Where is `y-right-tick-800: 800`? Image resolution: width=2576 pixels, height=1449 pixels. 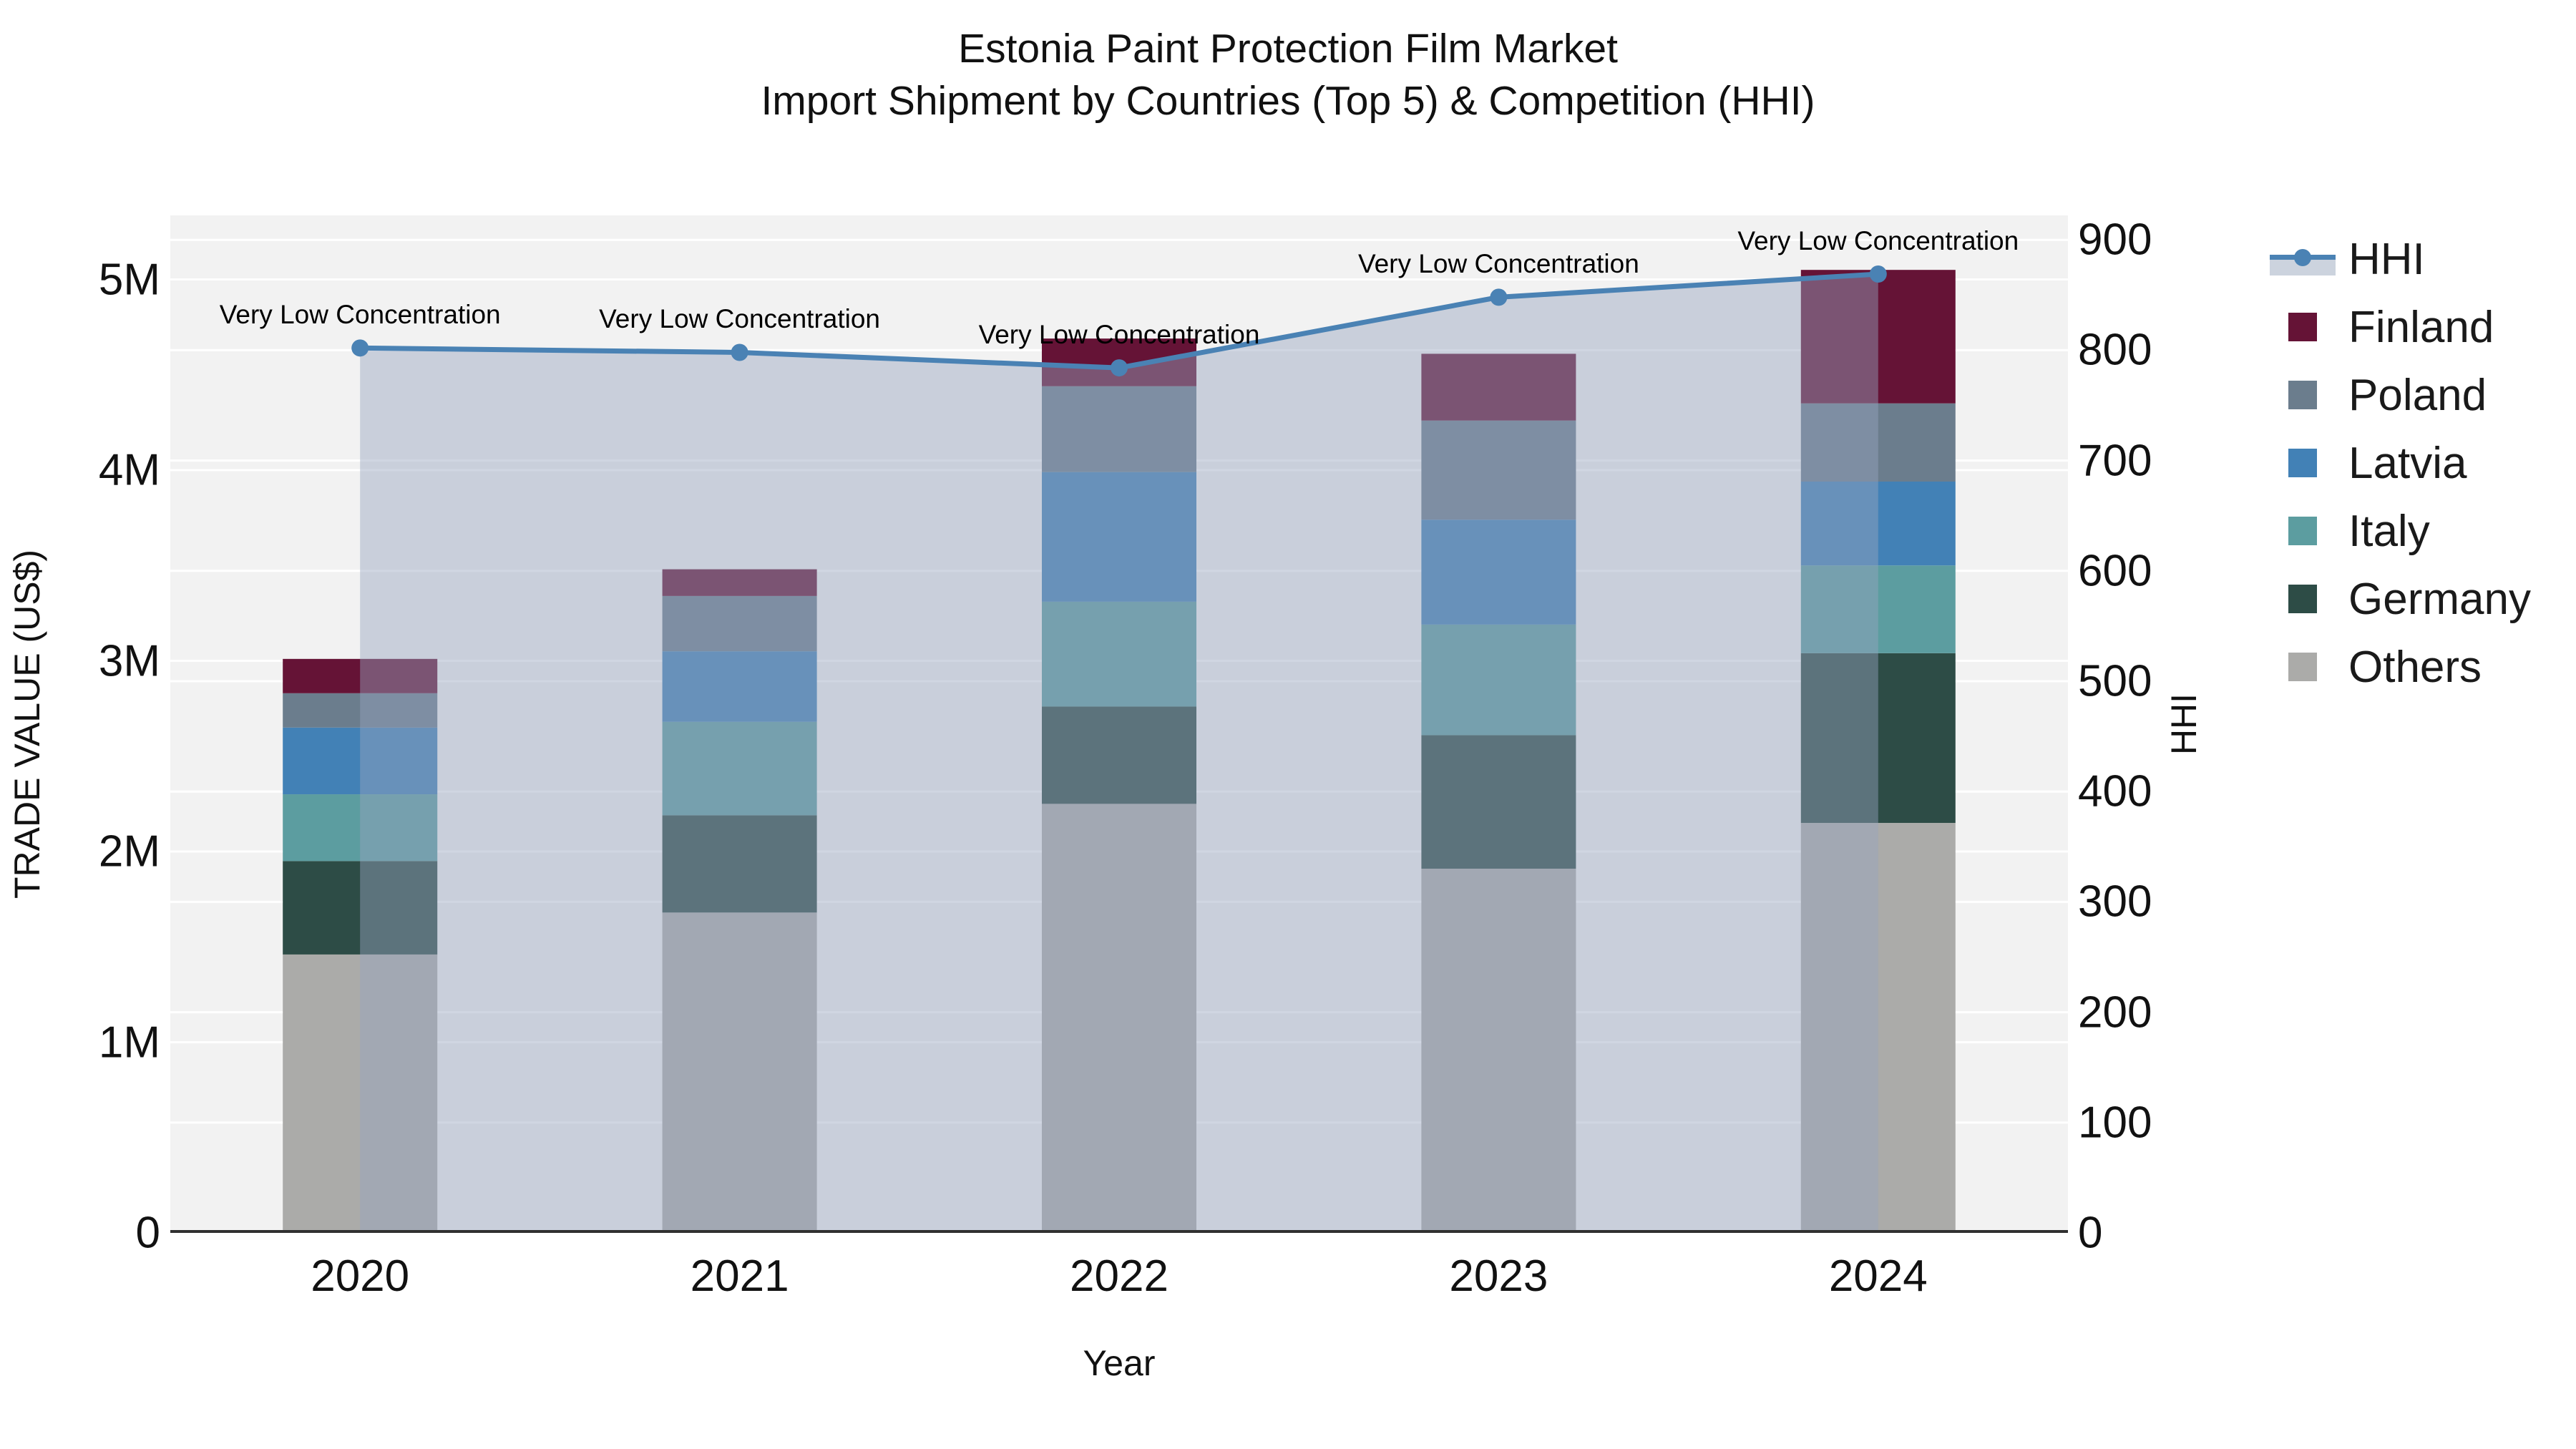 y-right-tick-800: 800 is located at coordinates (2115, 350).